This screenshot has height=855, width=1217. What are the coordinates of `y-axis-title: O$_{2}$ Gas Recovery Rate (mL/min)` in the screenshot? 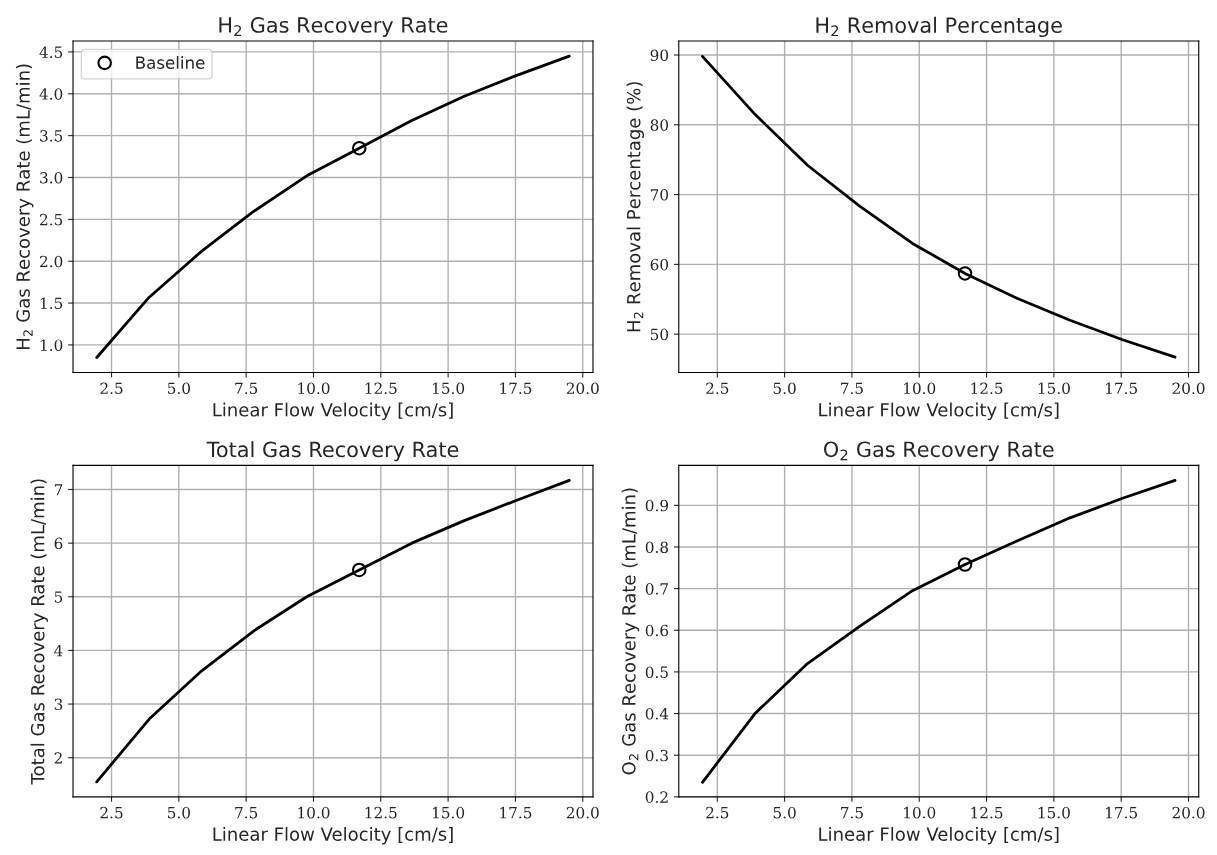 It's located at (630, 631).